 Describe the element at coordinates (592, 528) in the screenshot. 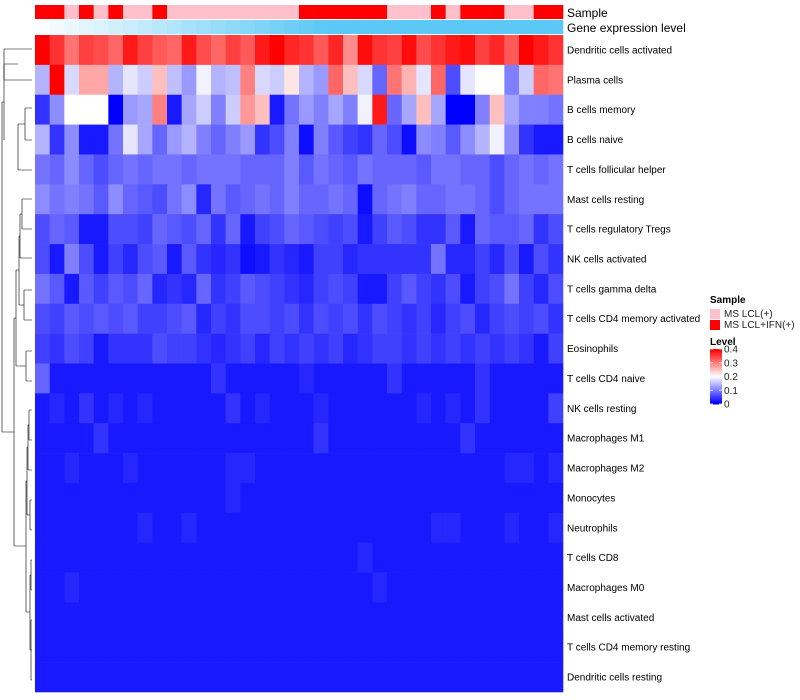

I see `row-label: Neutrophils` at that location.